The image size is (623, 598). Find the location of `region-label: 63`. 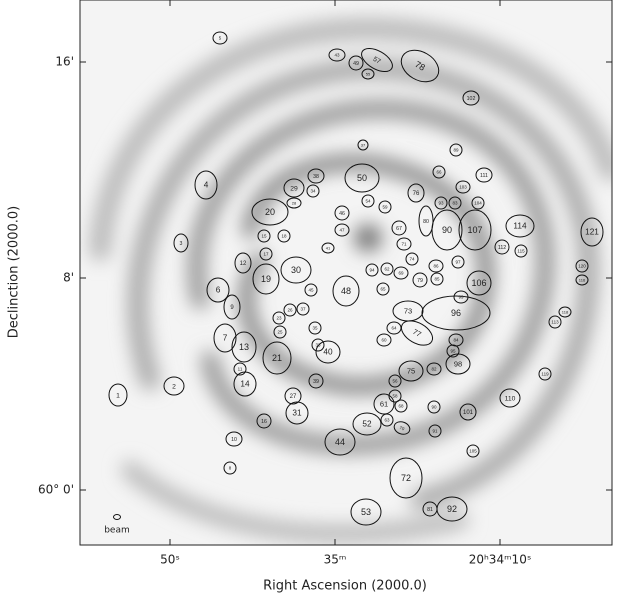

region-label: 63 is located at coordinates (387, 420).